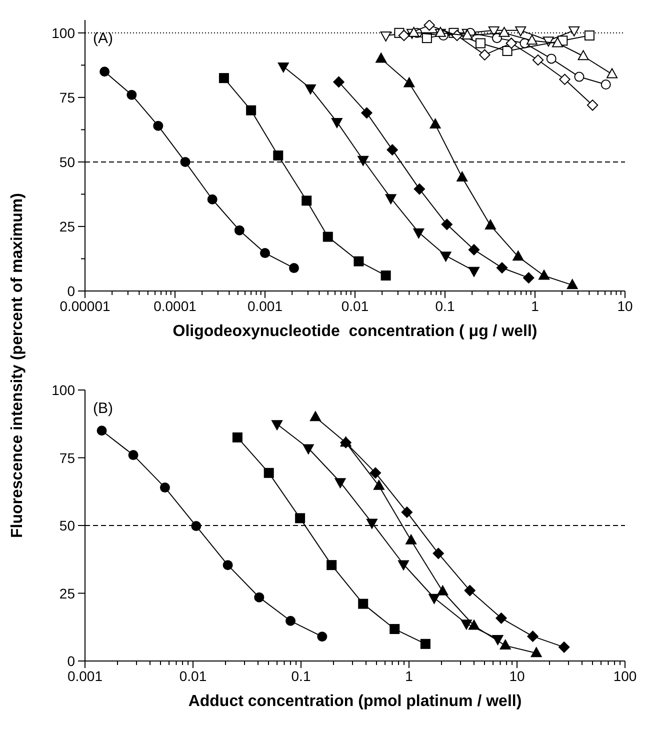 This screenshot has width=655, height=753. Describe the element at coordinates (355, 702) in the screenshot. I see `x-axis-title: Adduct concentration (pmol platinum / well)` at that location.